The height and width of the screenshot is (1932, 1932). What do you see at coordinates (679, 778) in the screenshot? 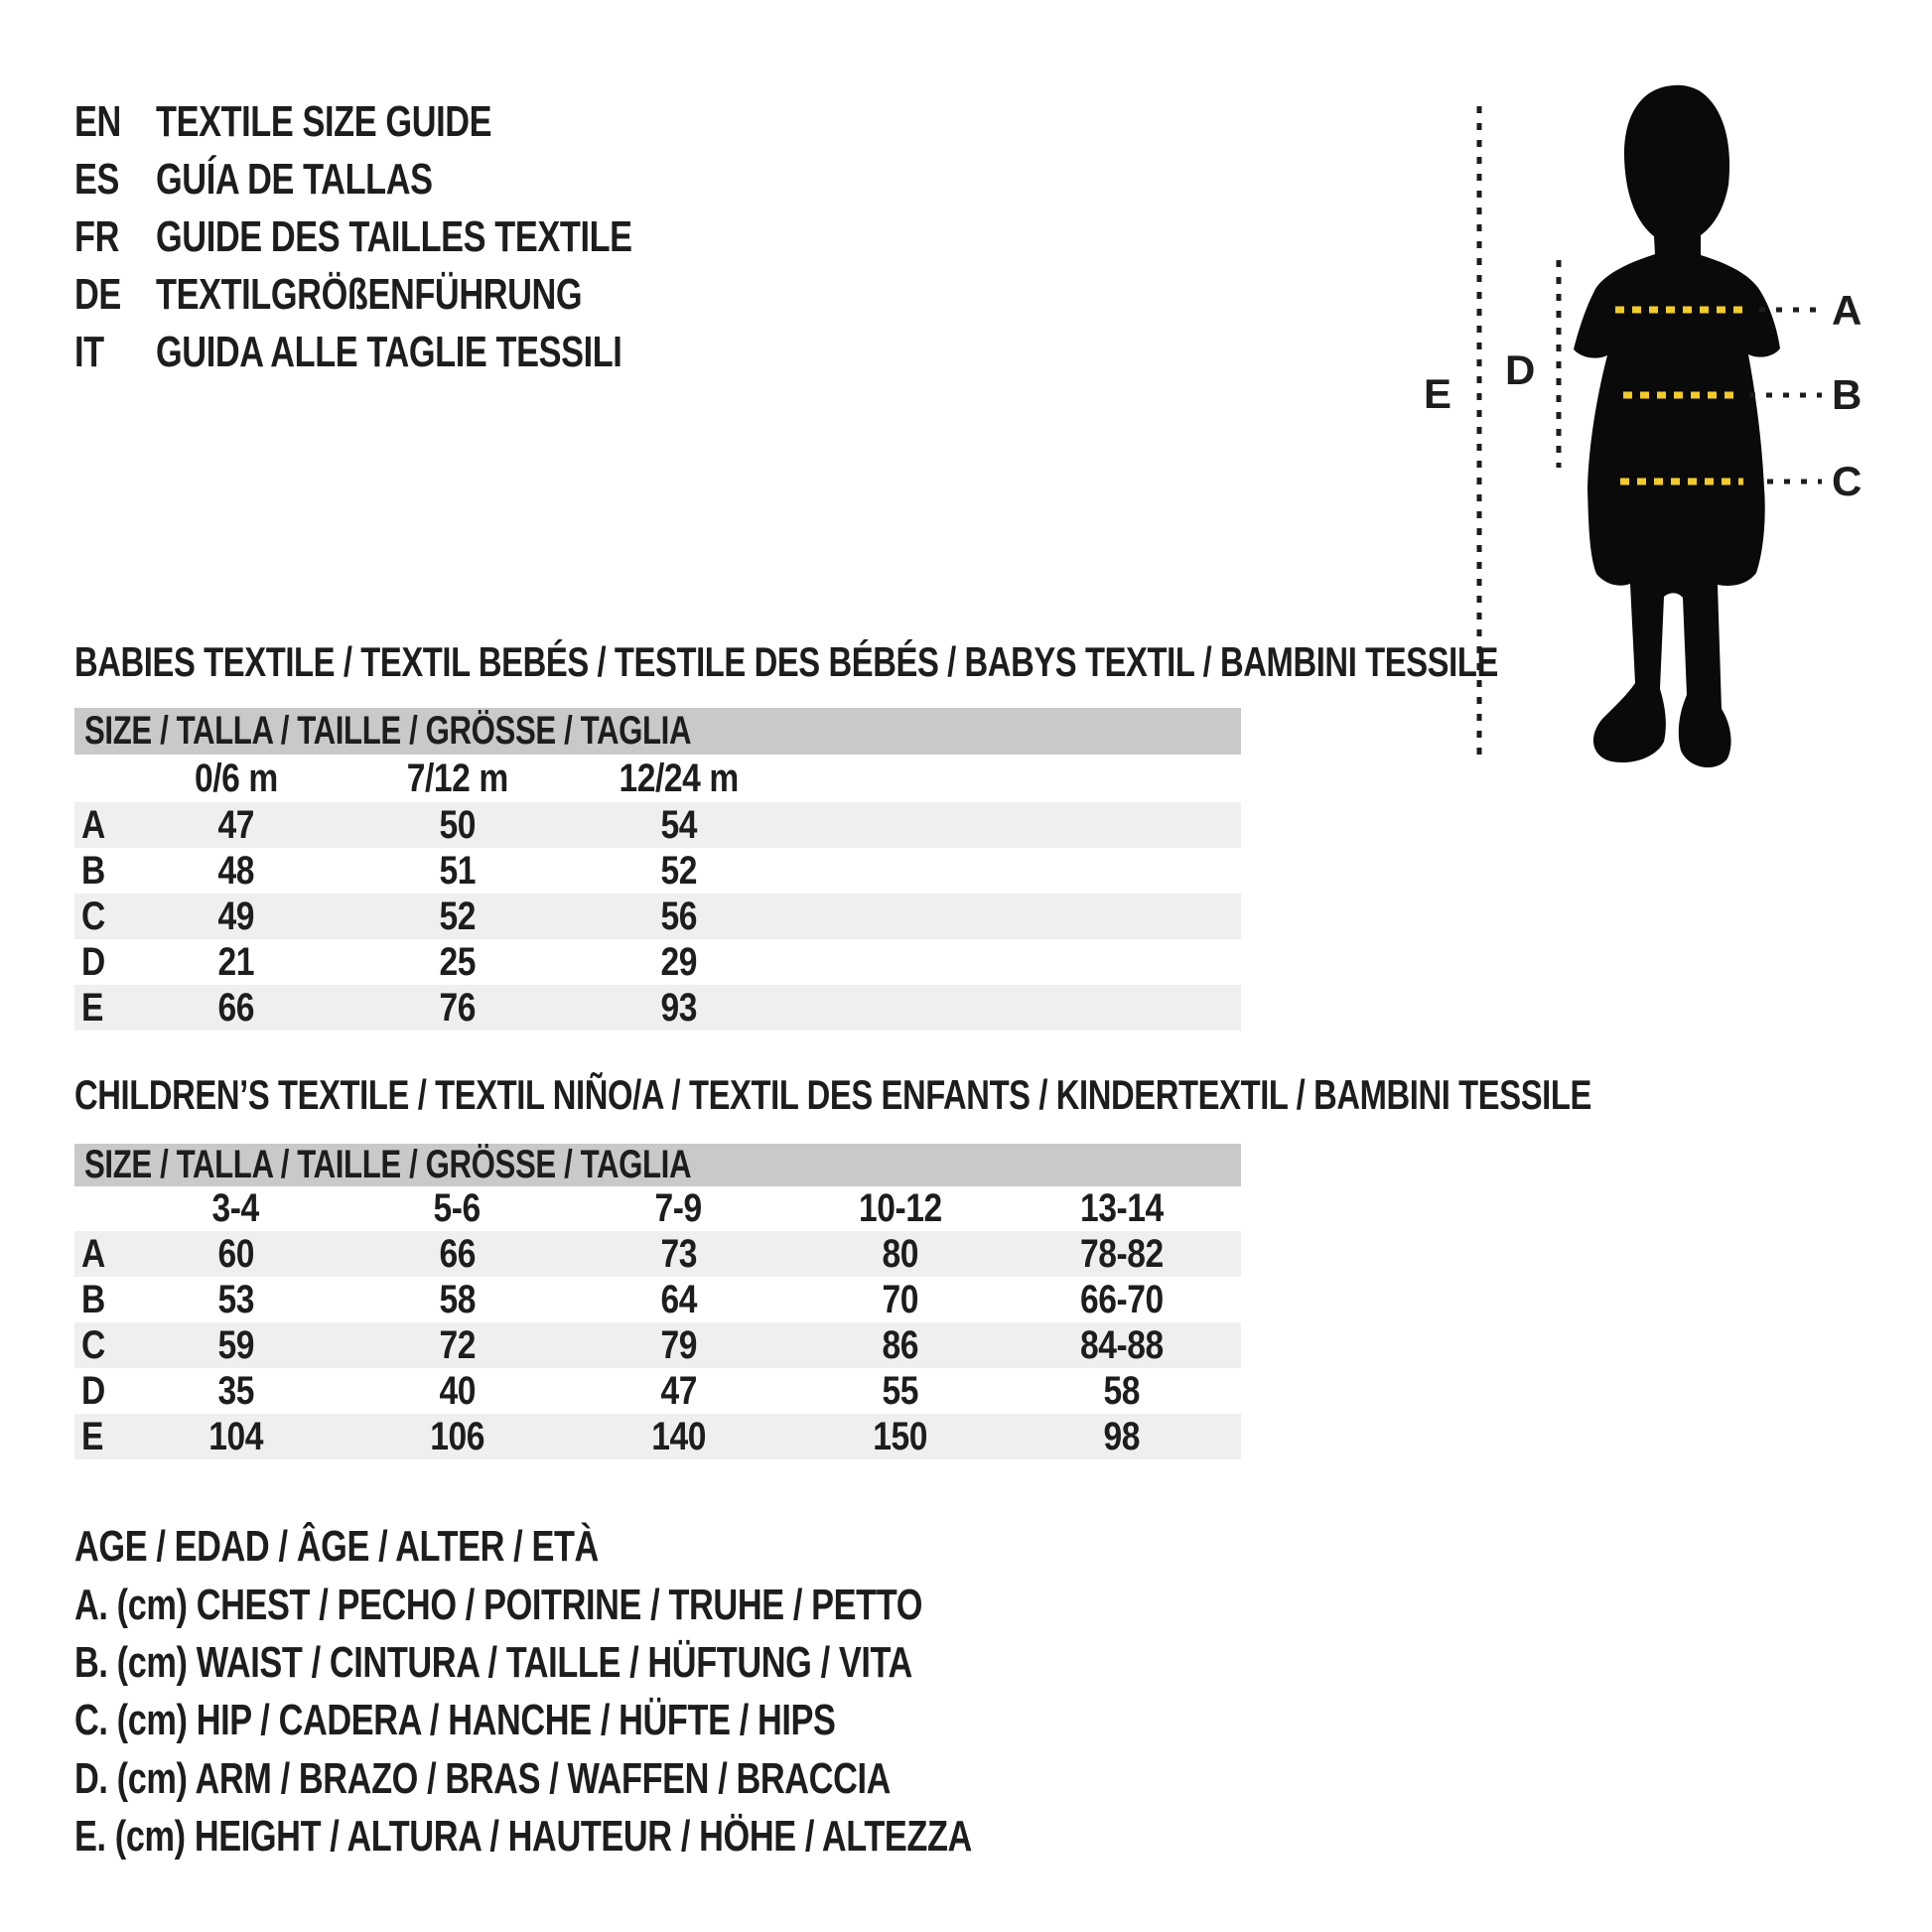
I see `column-header: 12/24 m` at bounding box center [679, 778].